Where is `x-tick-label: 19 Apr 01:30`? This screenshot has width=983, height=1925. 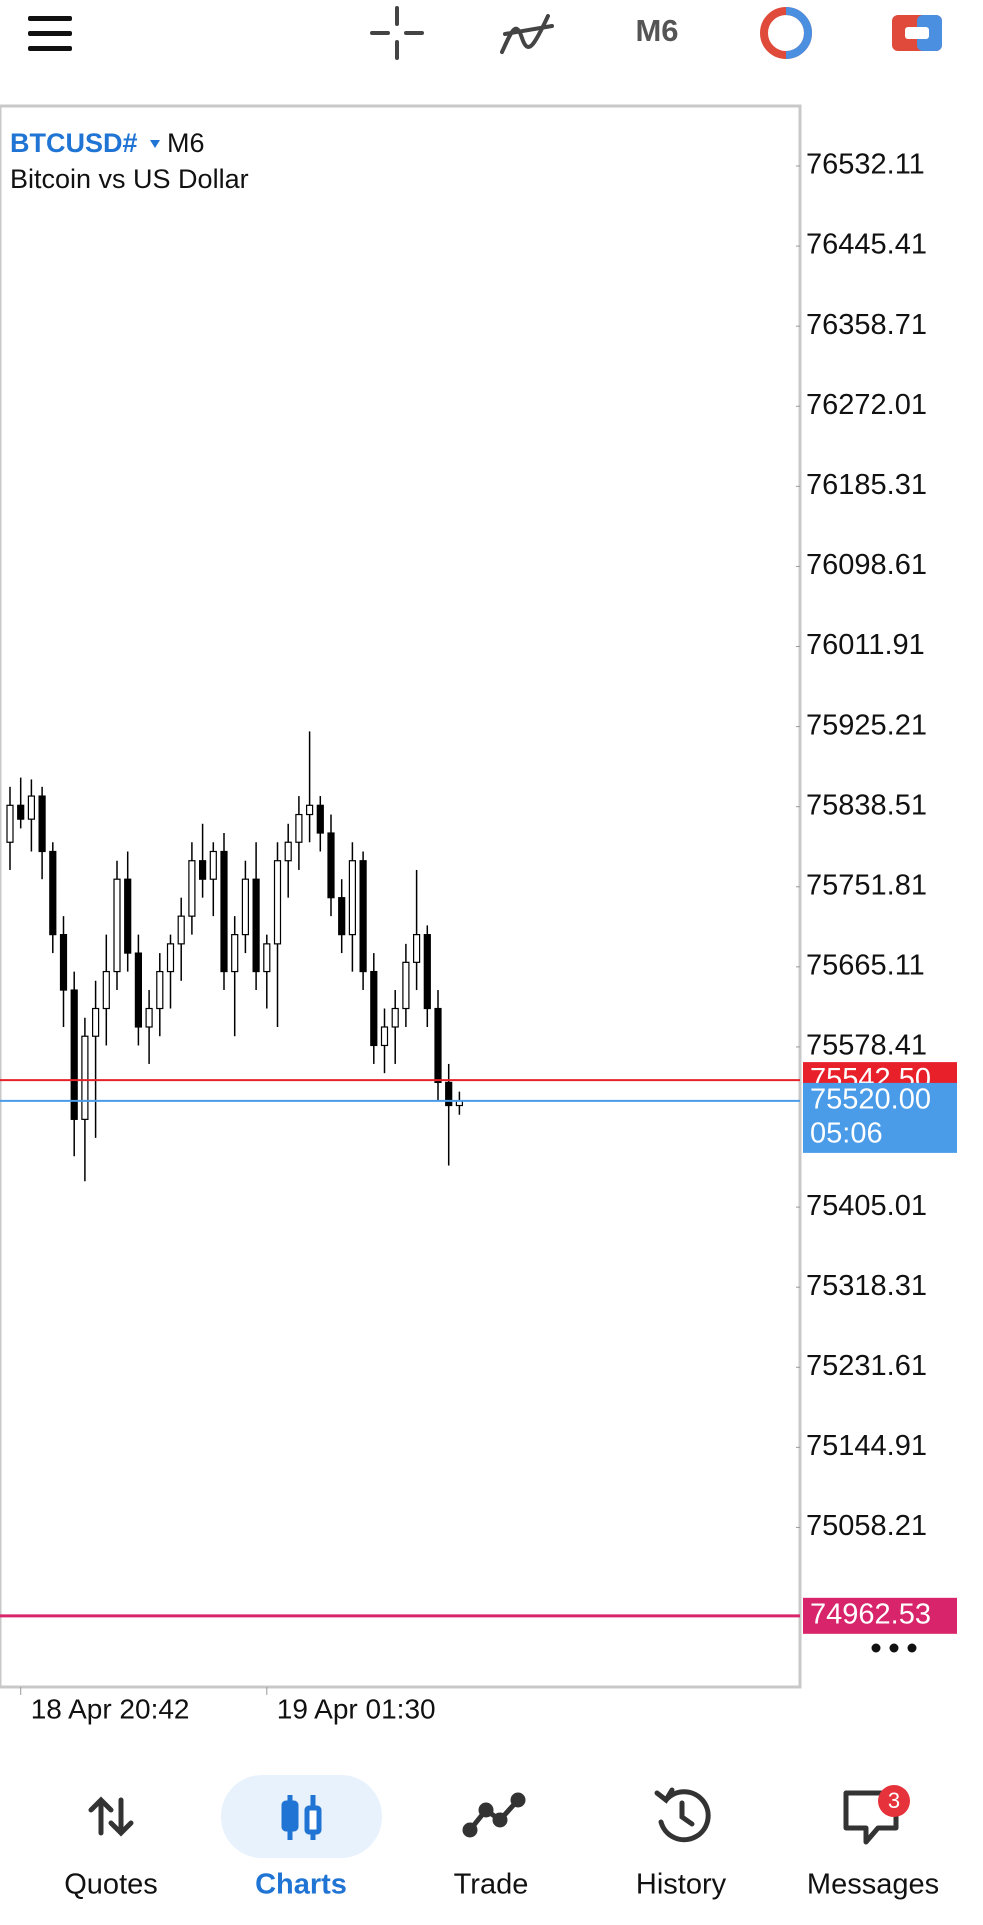 x-tick-label: 19 Apr 01:30 is located at coordinates (356, 1708).